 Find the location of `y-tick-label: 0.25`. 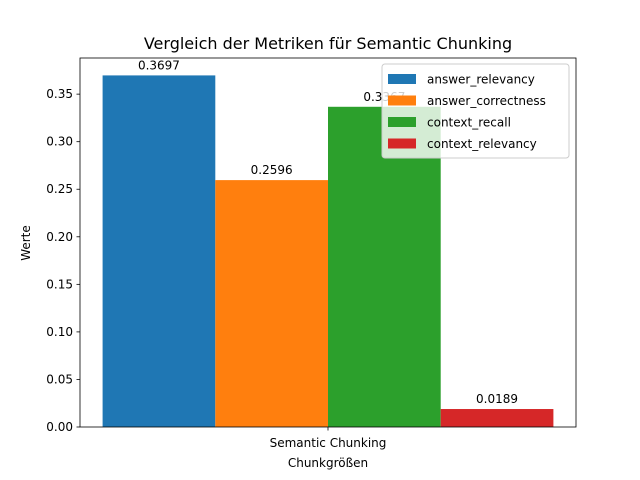

y-tick-label: 0.25 is located at coordinates (59, 189).